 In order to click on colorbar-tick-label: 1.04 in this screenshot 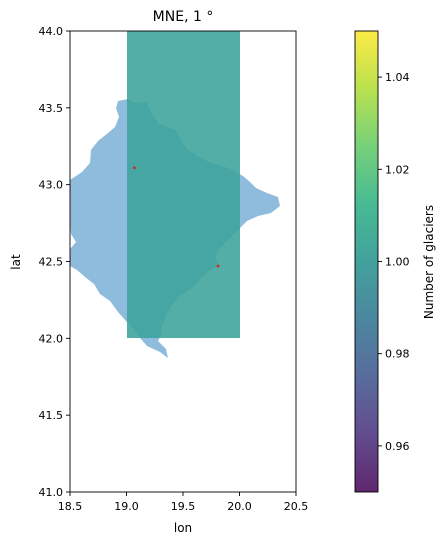, I will do `click(397, 77)`.